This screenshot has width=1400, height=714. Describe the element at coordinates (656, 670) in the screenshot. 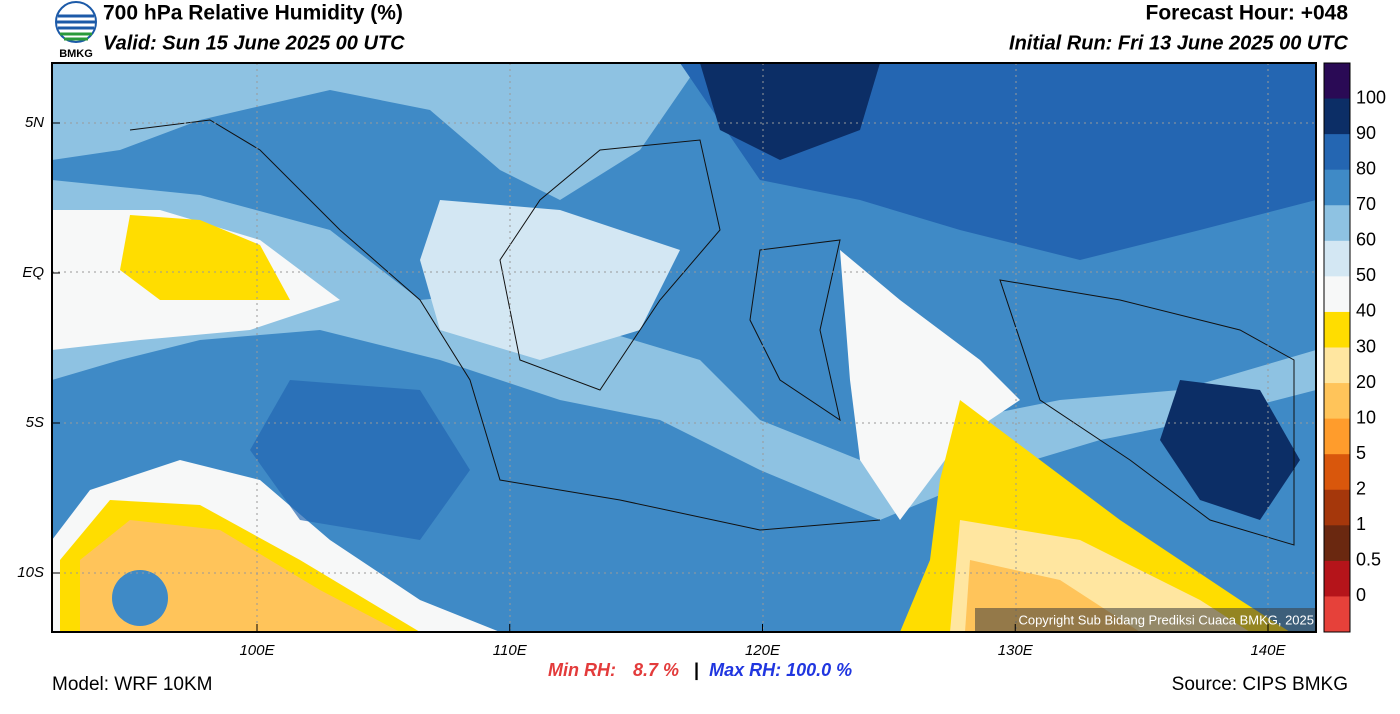

I see `min-value: 8.7 %` at that location.